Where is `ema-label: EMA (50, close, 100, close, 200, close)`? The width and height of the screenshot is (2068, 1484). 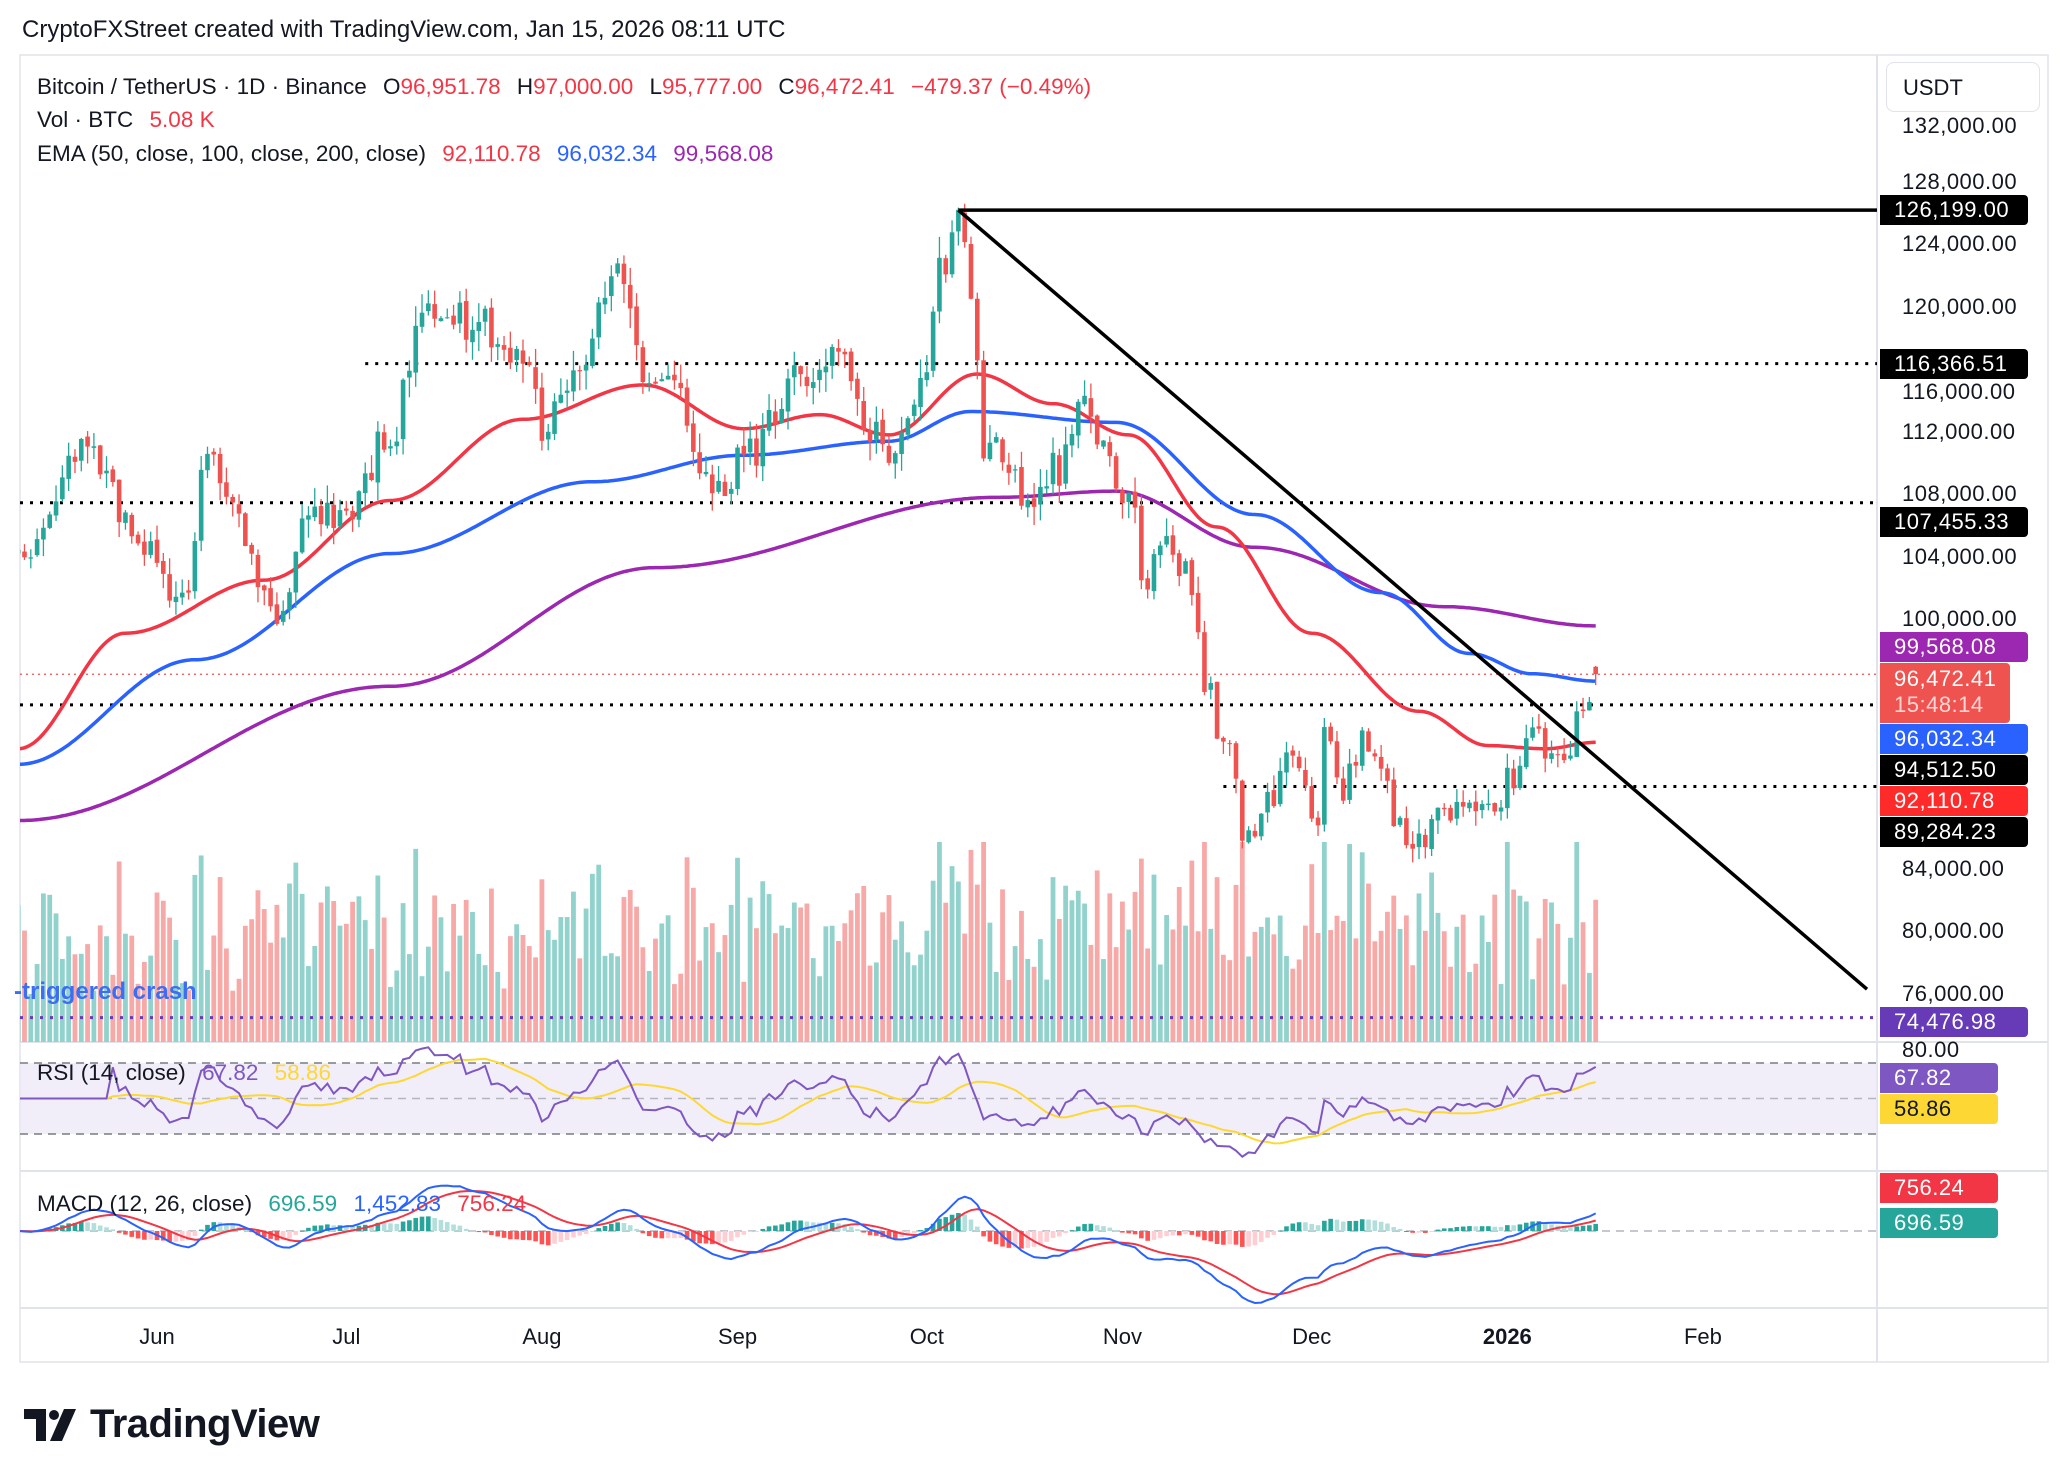 ema-label: EMA (50, close, 100, close, 200, close) is located at coordinates (231, 153).